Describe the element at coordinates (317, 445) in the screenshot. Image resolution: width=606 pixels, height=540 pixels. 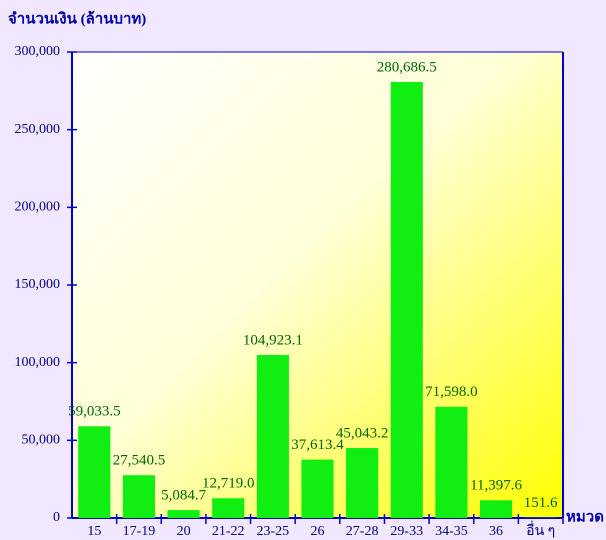
I see `data-label: 37,613.4` at that location.